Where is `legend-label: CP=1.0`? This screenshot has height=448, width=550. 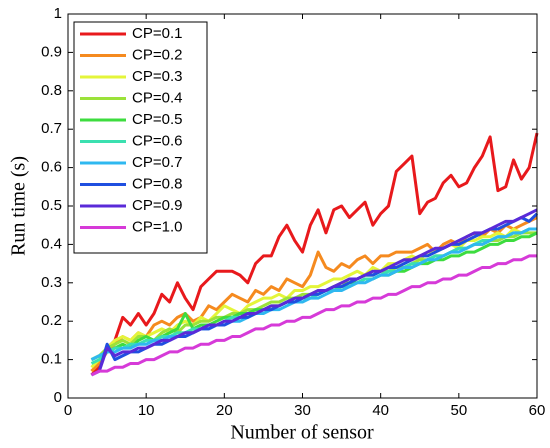 legend-label: CP=1.0 is located at coordinates (157, 226).